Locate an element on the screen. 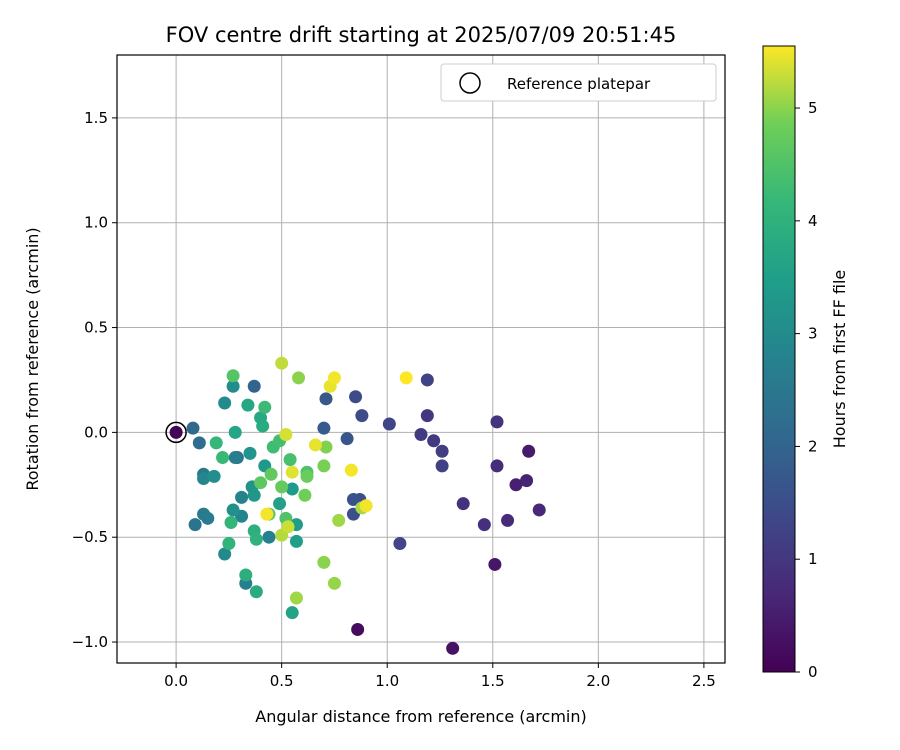 This screenshot has height=750, width=900. legend-label-reference: Reference platepar is located at coordinates (579, 84).